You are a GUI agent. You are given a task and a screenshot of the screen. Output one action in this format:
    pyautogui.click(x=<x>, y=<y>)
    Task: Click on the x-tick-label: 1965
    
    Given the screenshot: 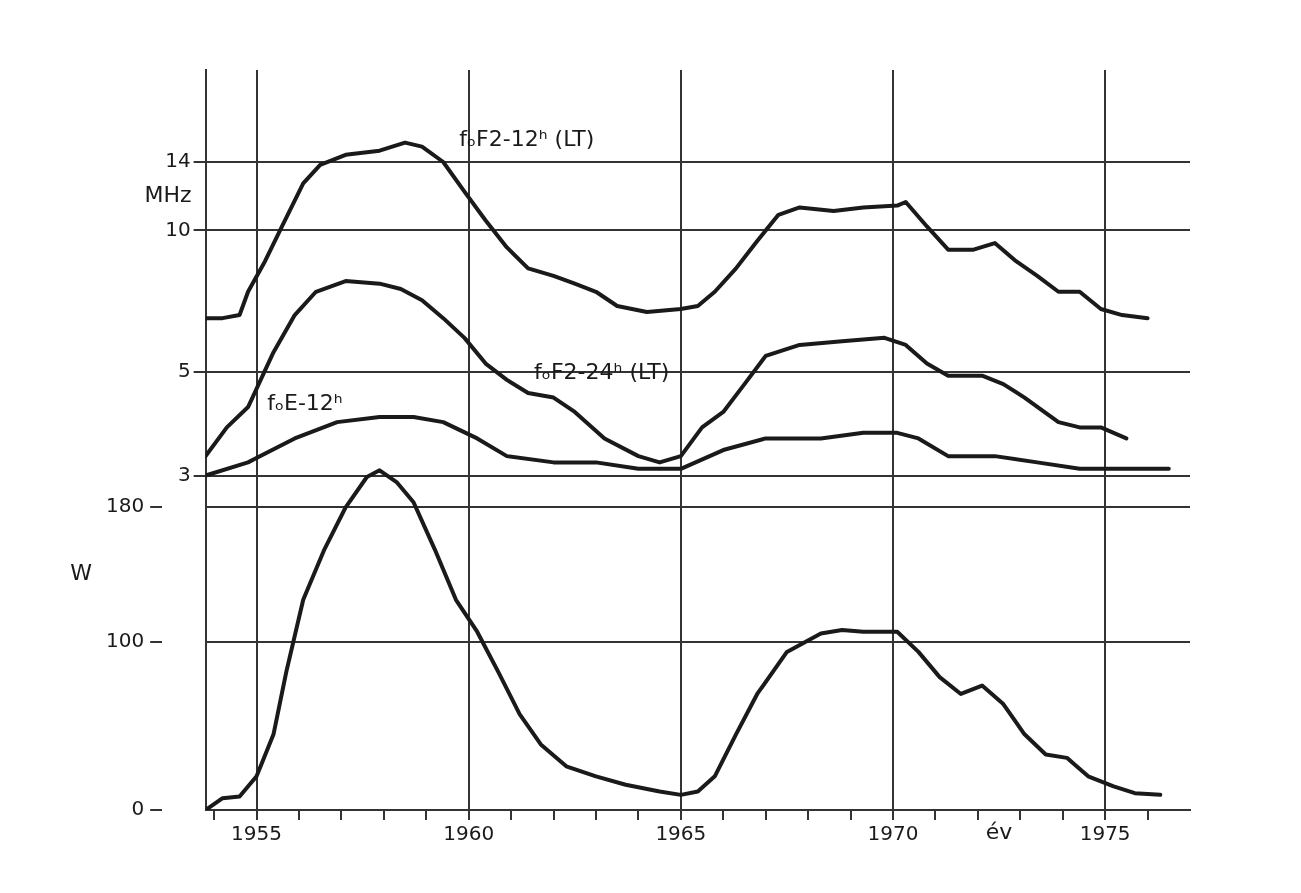 What is the action you would take?
    pyautogui.click(x=681, y=833)
    